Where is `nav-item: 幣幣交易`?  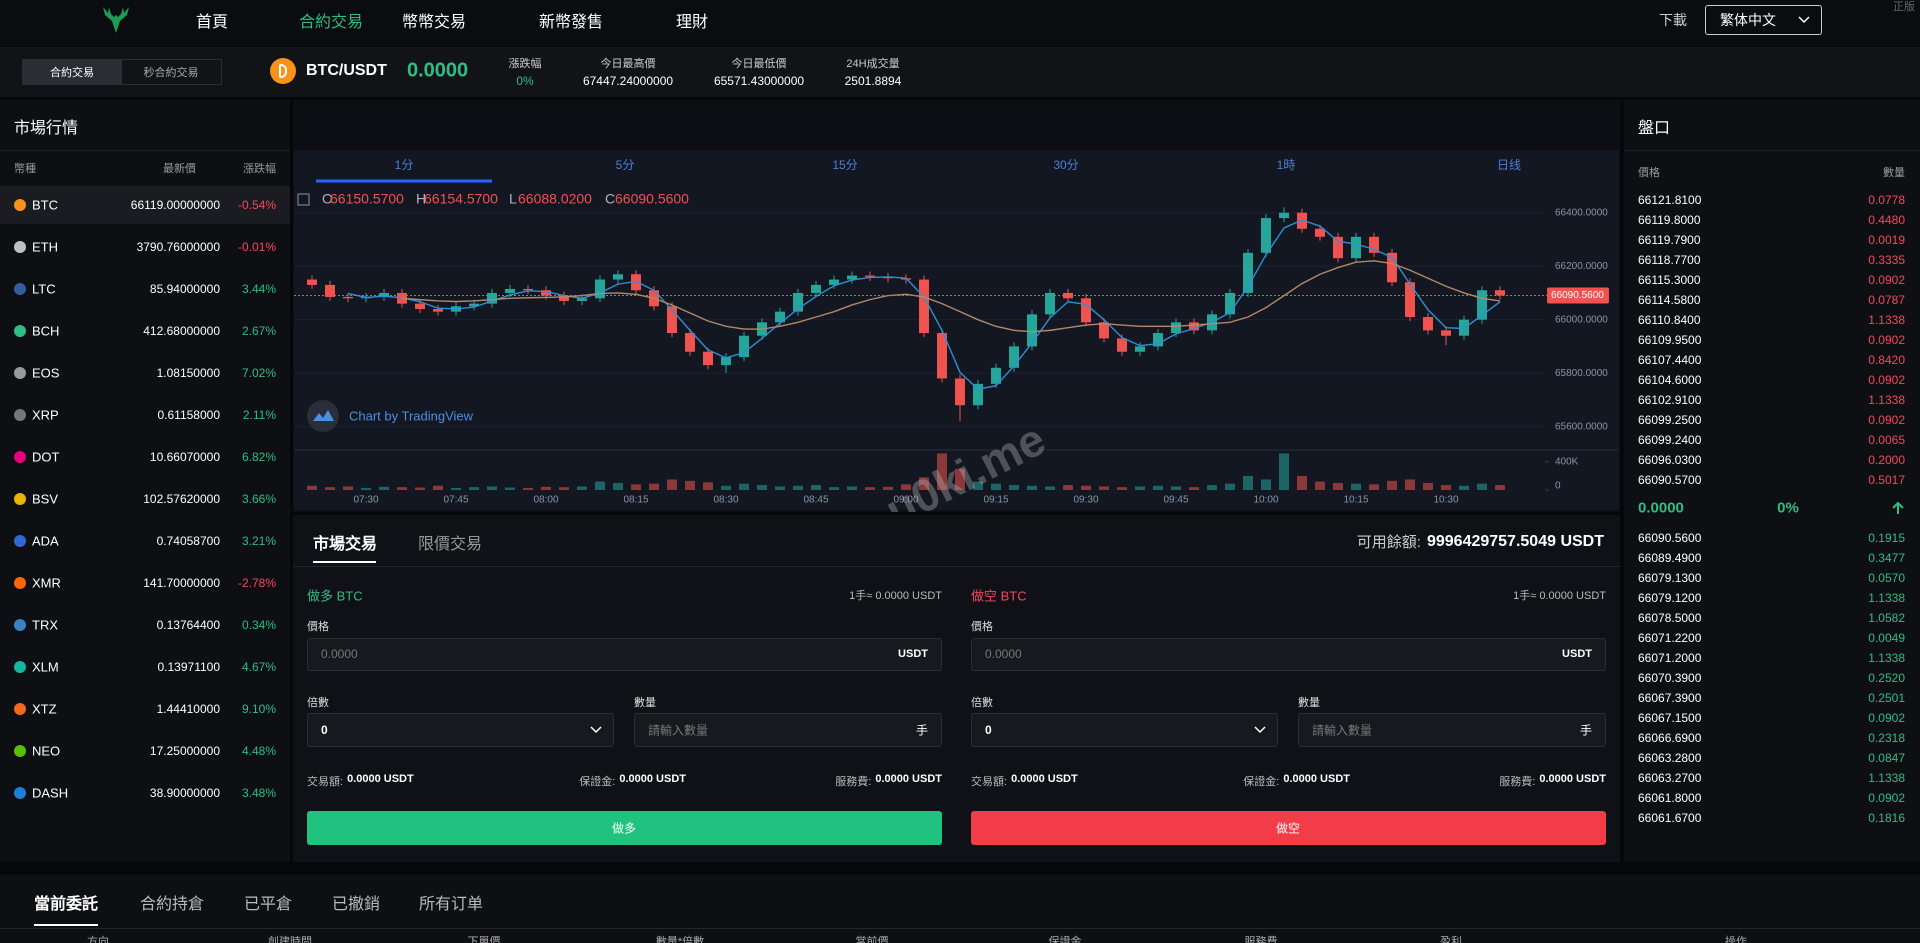 nav-item: 幣幣交易 is located at coordinates (434, 22).